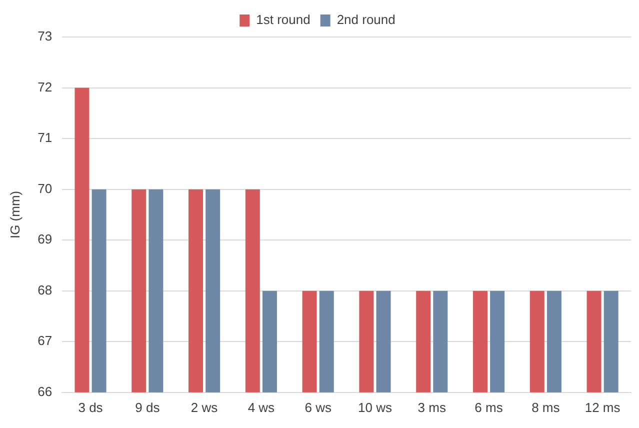 This screenshot has height=428, width=639. I want to click on legend-label: 2nd round, so click(366, 20).